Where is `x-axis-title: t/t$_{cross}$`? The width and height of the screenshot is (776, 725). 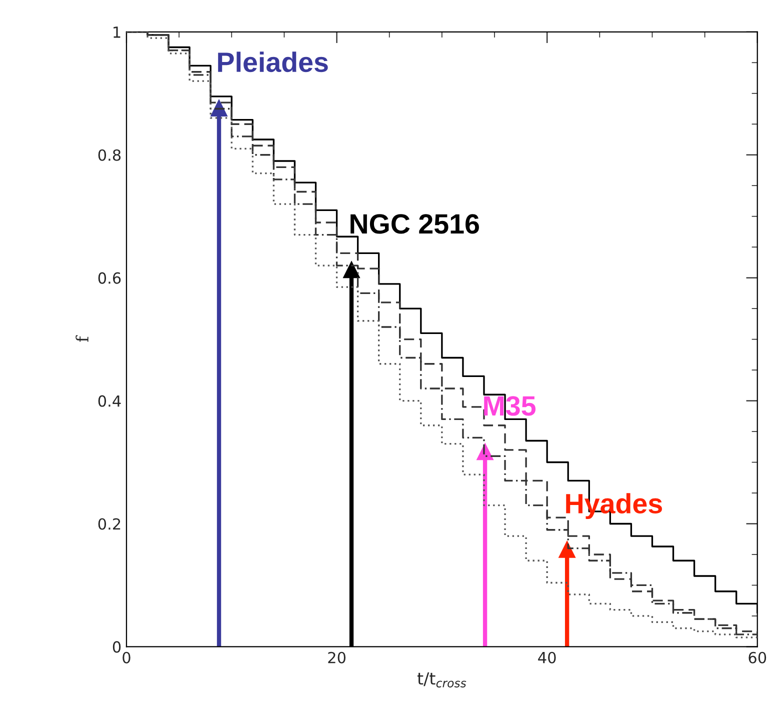 x-axis-title: t/t$_{cross}$ is located at coordinates (441, 680).